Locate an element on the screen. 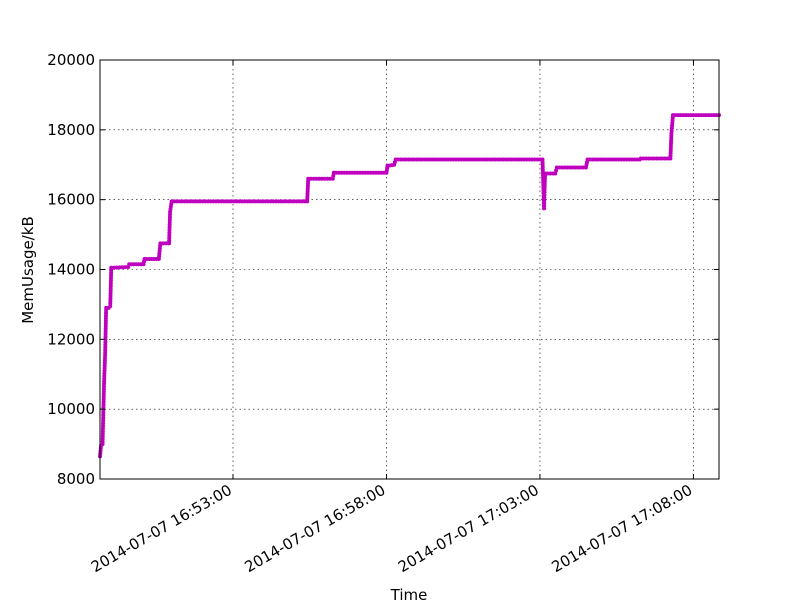  x-tick-label: 2014-07-07 17:08:00 is located at coordinates (621, 528).